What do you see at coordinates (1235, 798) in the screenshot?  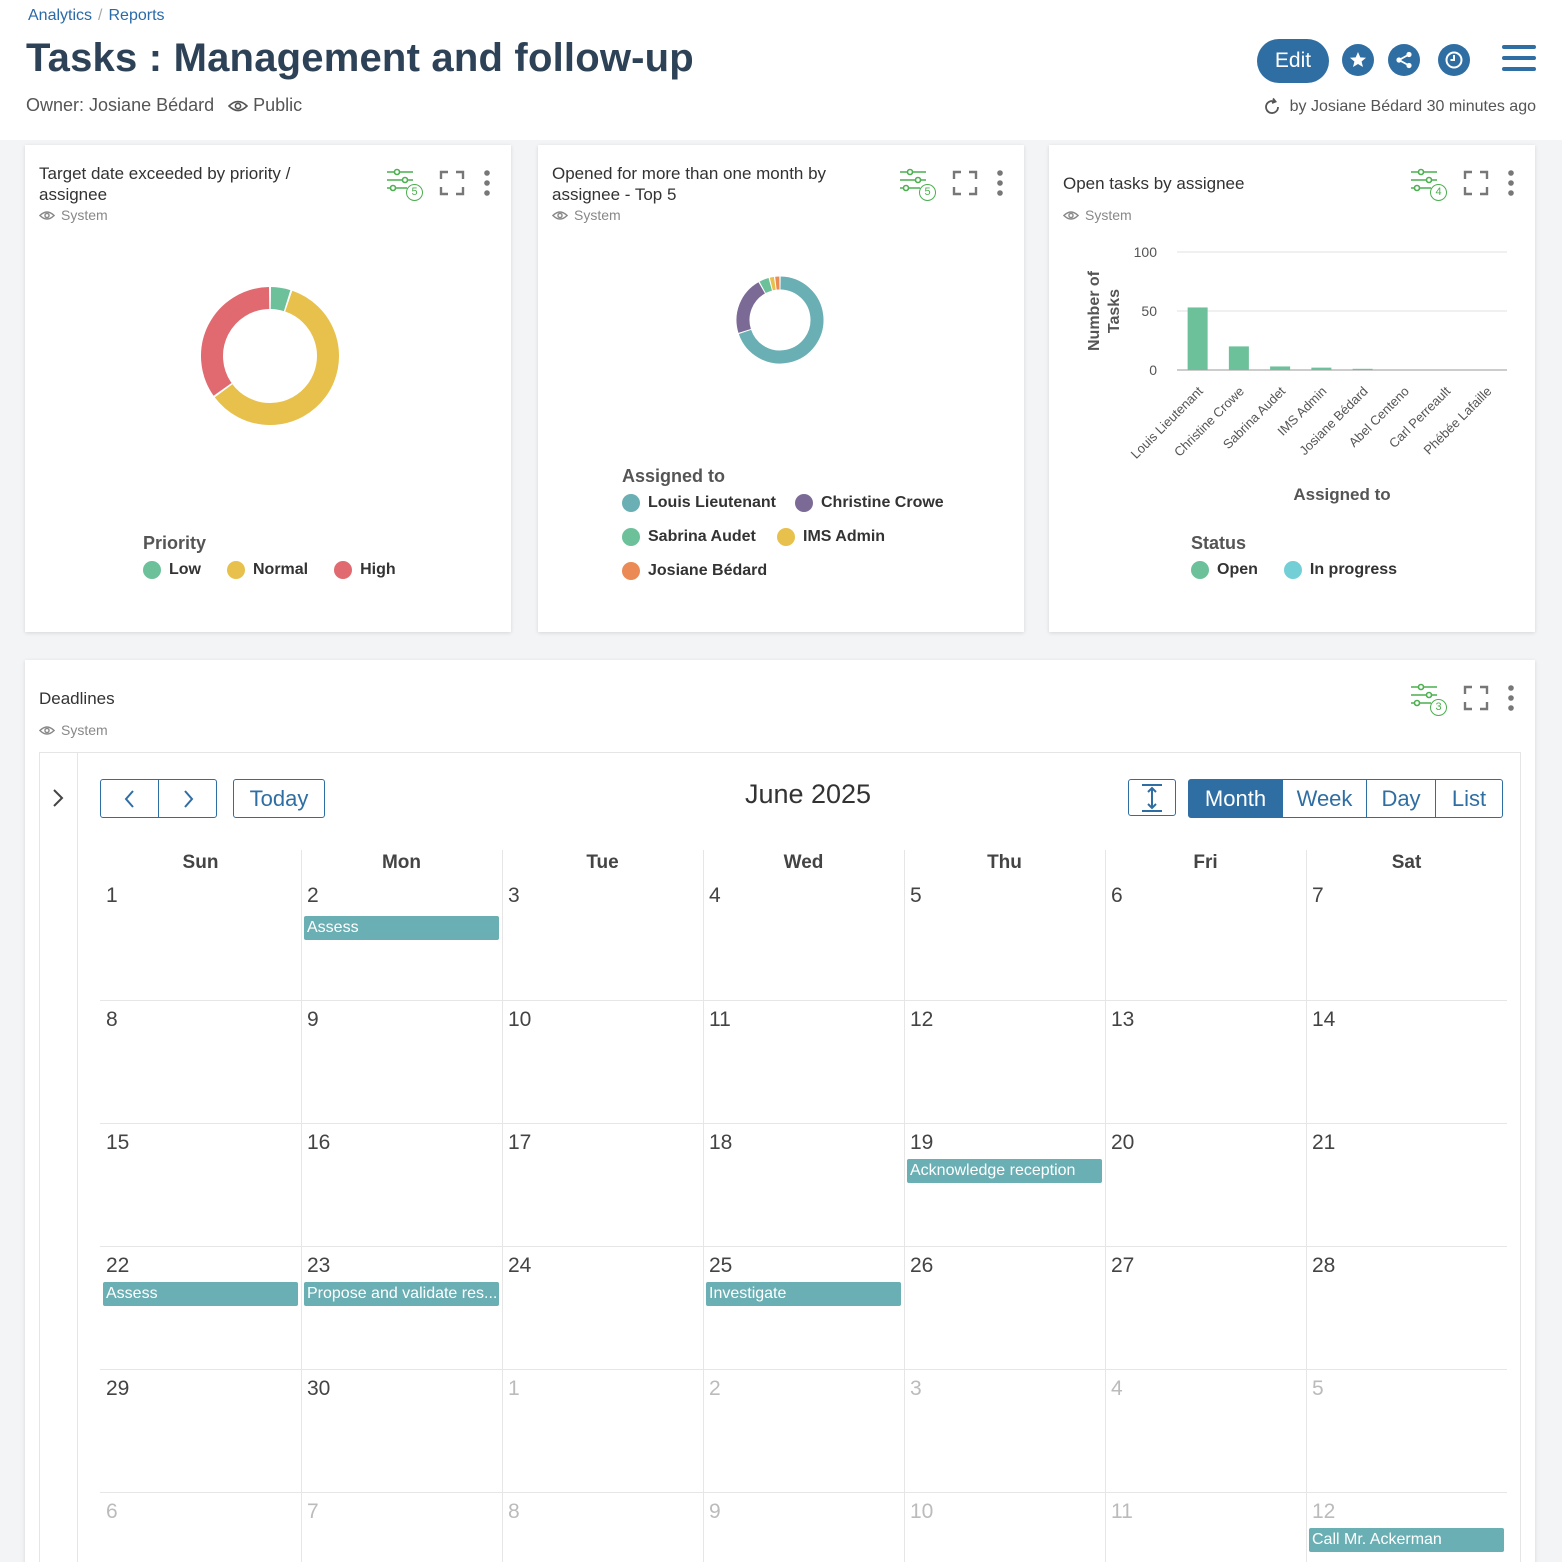 I see `view-month-button: Month` at bounding box center [1235, 798].